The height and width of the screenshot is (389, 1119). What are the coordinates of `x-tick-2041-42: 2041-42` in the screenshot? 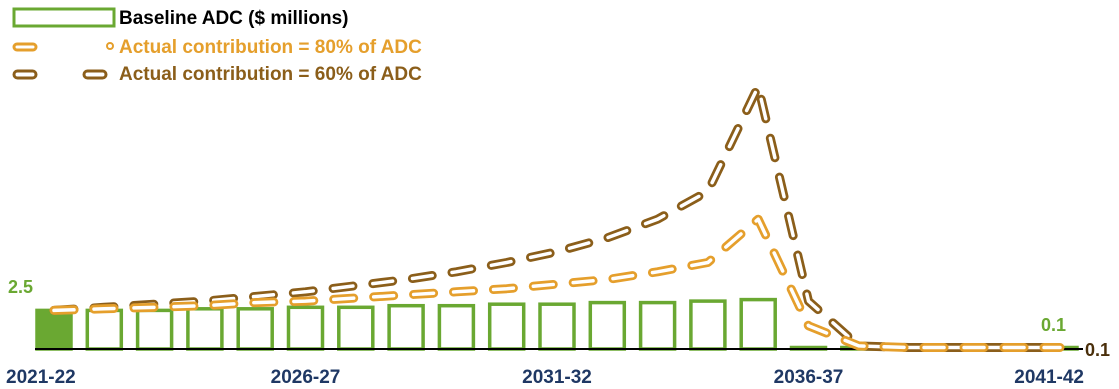 It's located at (1049, 377).